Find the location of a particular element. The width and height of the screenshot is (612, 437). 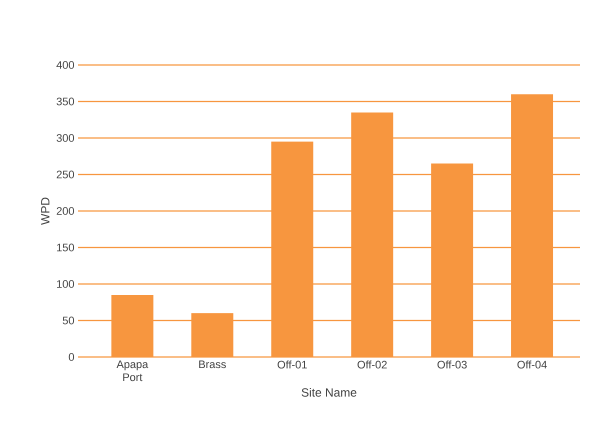

y-tick-label: 250 is located at coordinates (65, 174).